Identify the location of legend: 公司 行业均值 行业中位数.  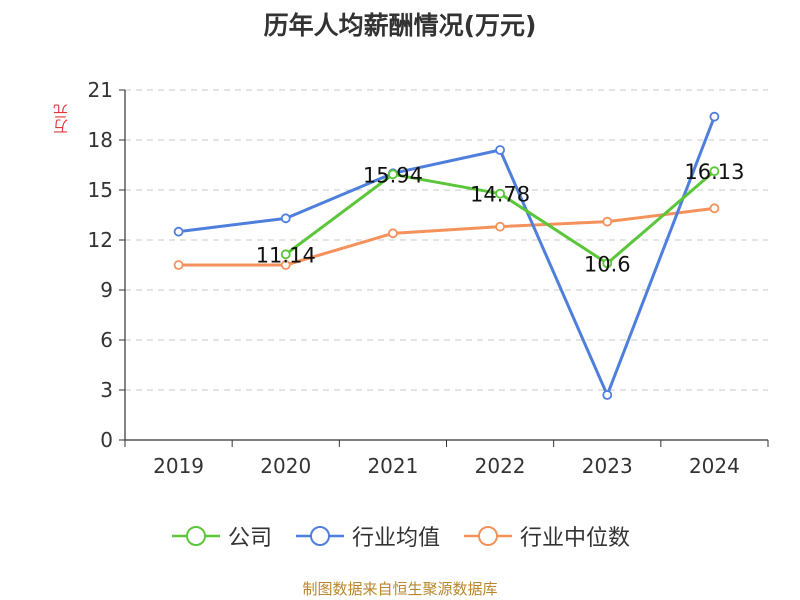
(400, 536).